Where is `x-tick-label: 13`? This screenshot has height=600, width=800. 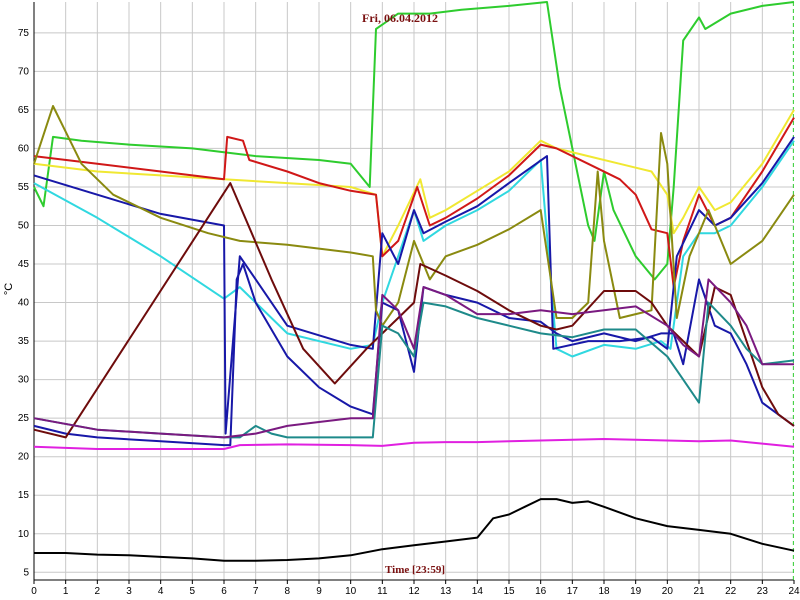 x-tick-label: 13 is located at coordinates (446, 591).